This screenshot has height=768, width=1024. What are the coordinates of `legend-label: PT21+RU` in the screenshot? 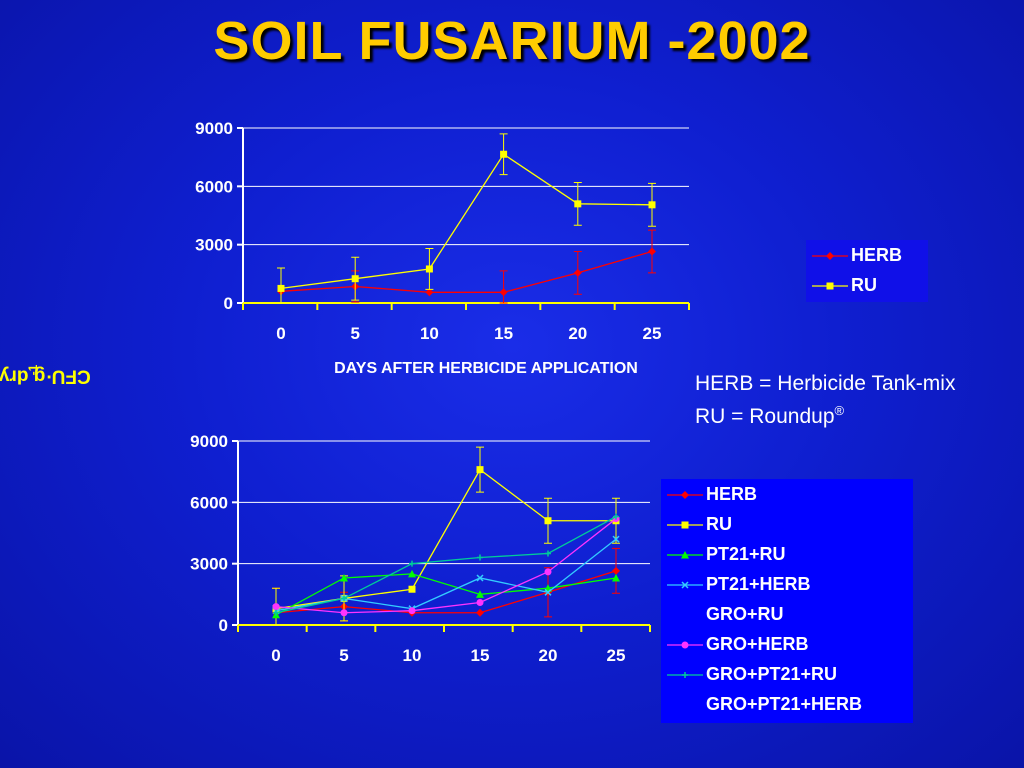 It's located at (746, 554).